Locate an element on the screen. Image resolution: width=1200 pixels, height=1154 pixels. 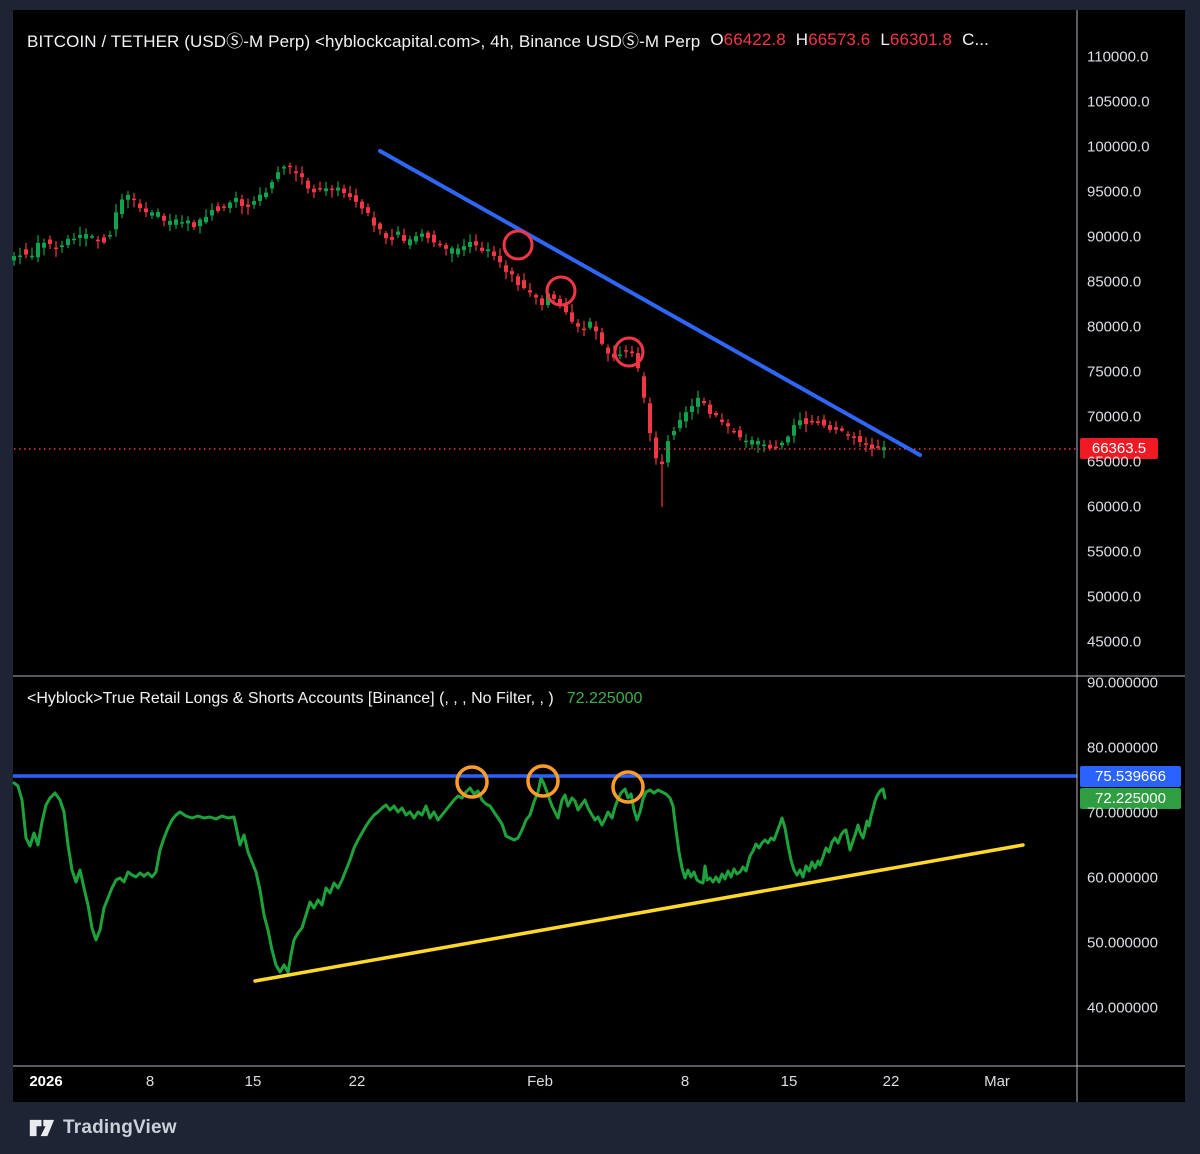
indicator-axis-label: 60.000000 is located at coordinates (1122, 878).